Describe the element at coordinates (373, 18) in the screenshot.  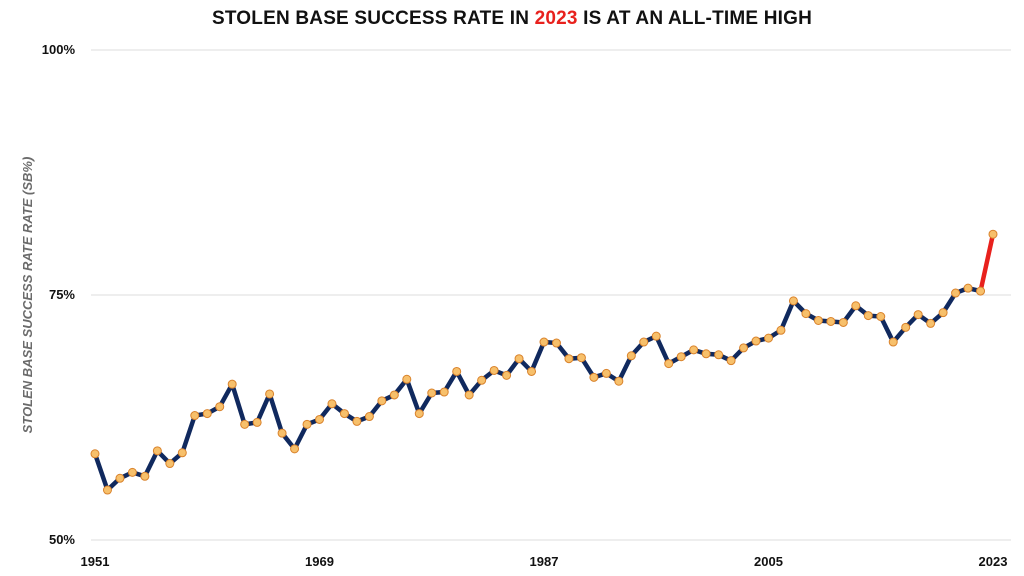
I see `title-prefix: STOLEN BASE SUCCESS RATE IN` at that location.